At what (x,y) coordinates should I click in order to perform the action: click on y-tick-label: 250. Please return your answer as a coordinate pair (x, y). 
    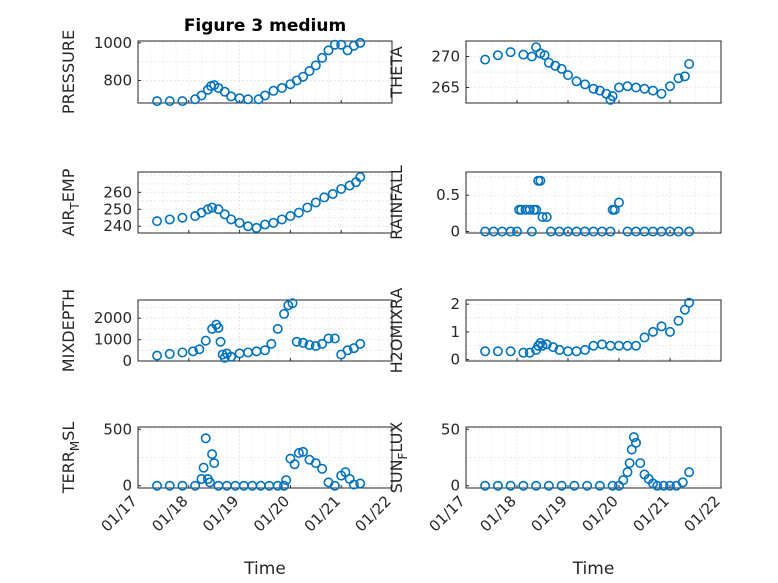
    Looking at the image, I should click on (117, 209).